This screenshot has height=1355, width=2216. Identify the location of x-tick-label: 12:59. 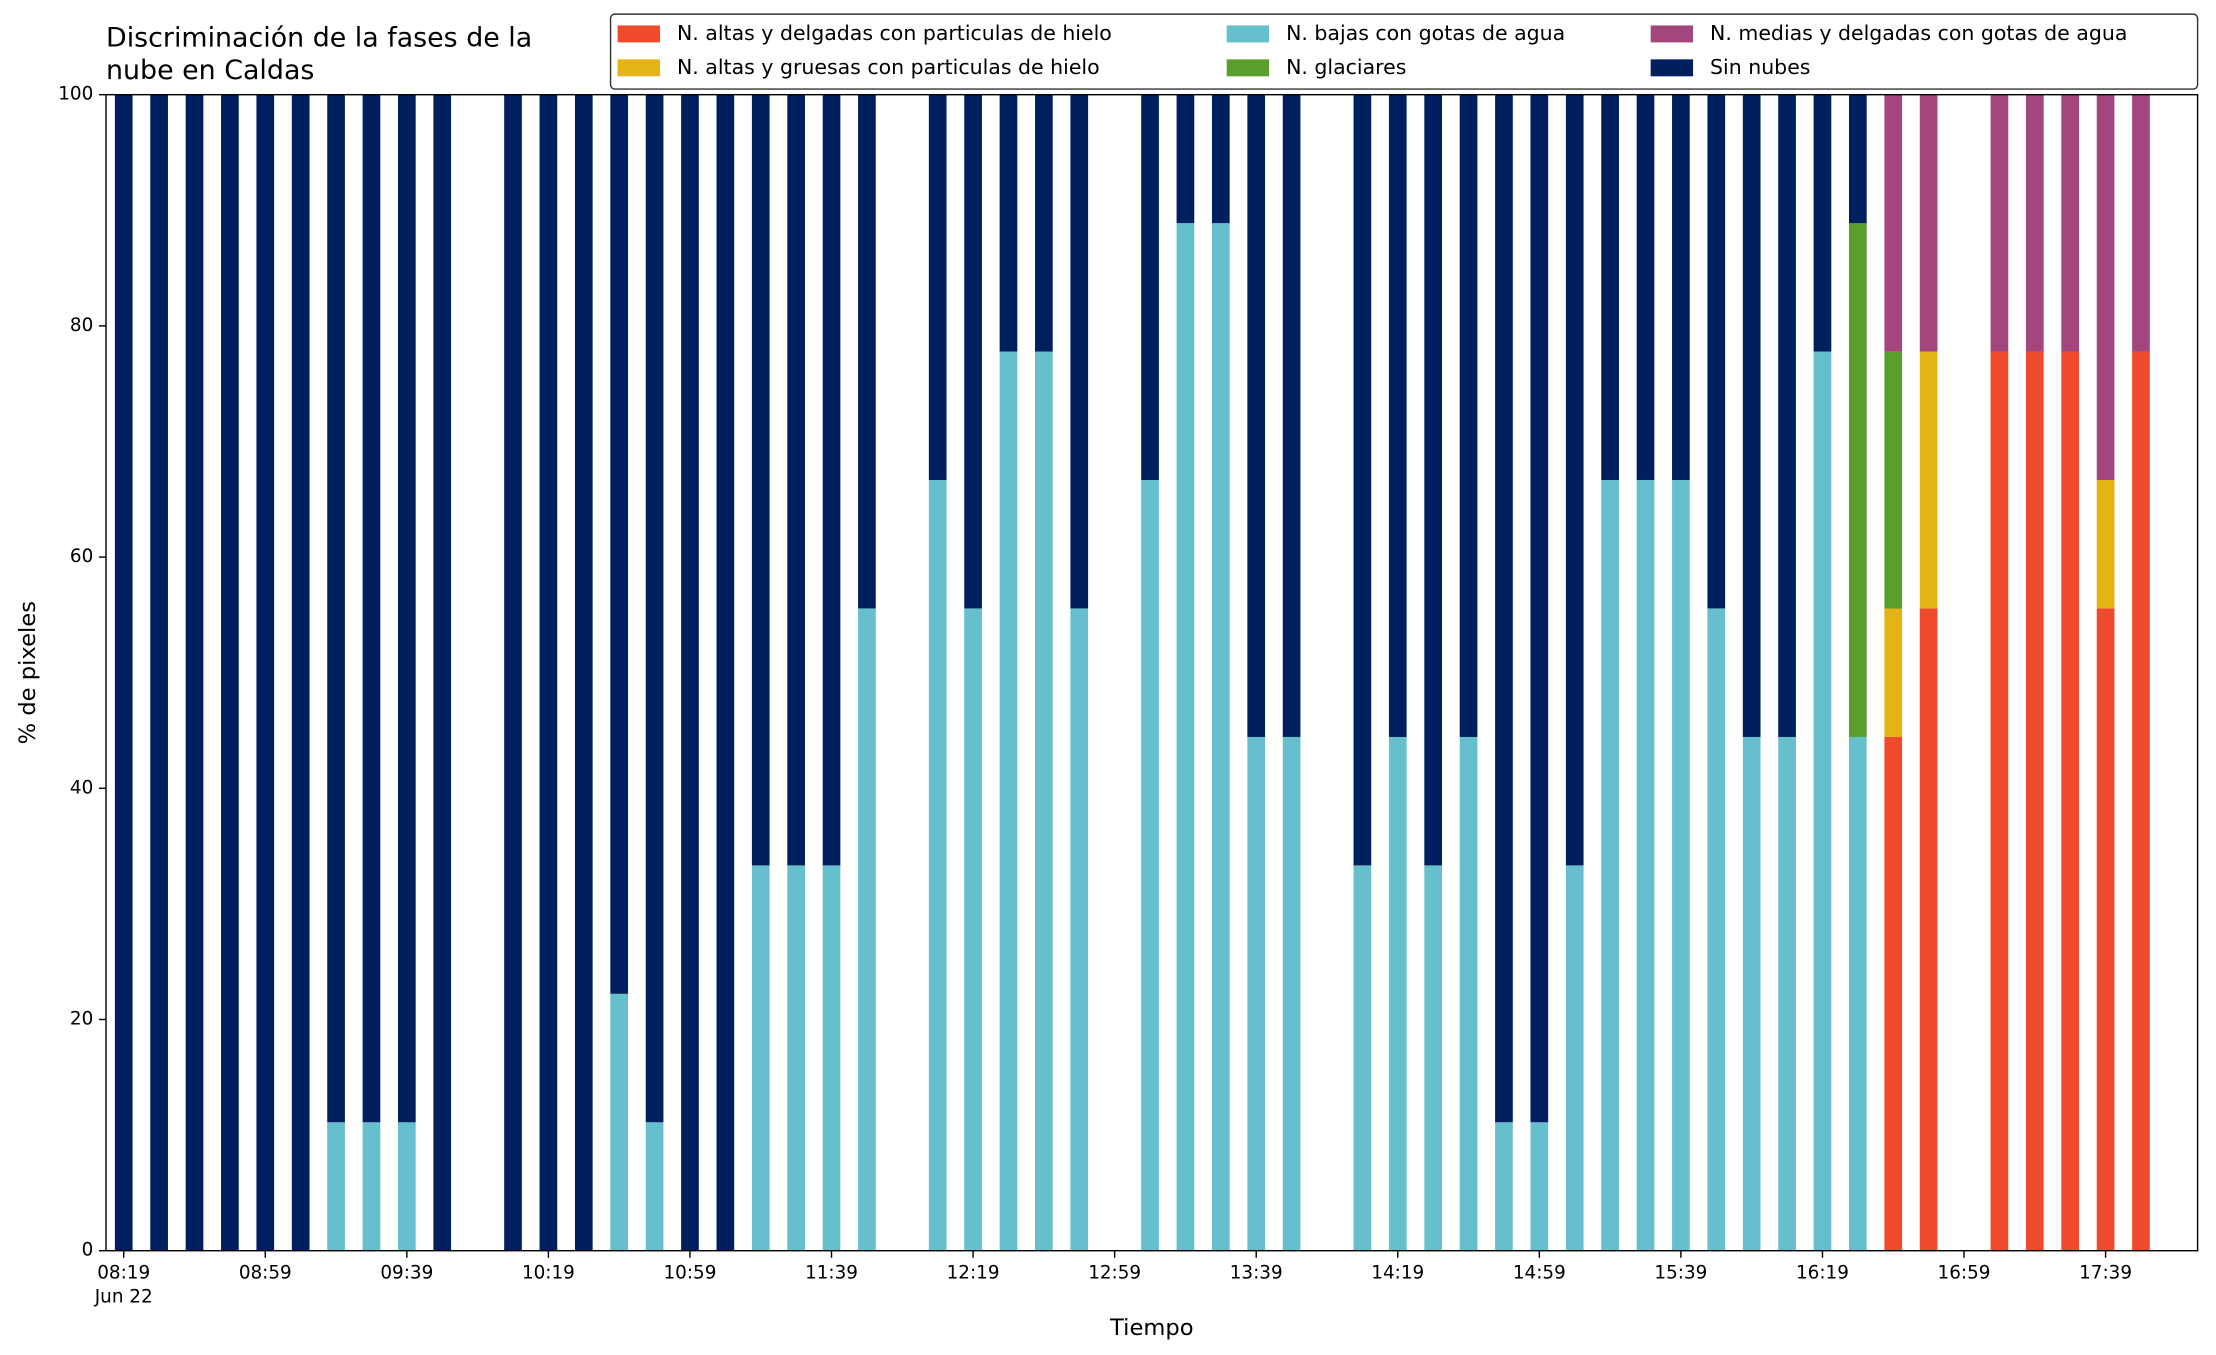
(1114, 1272).